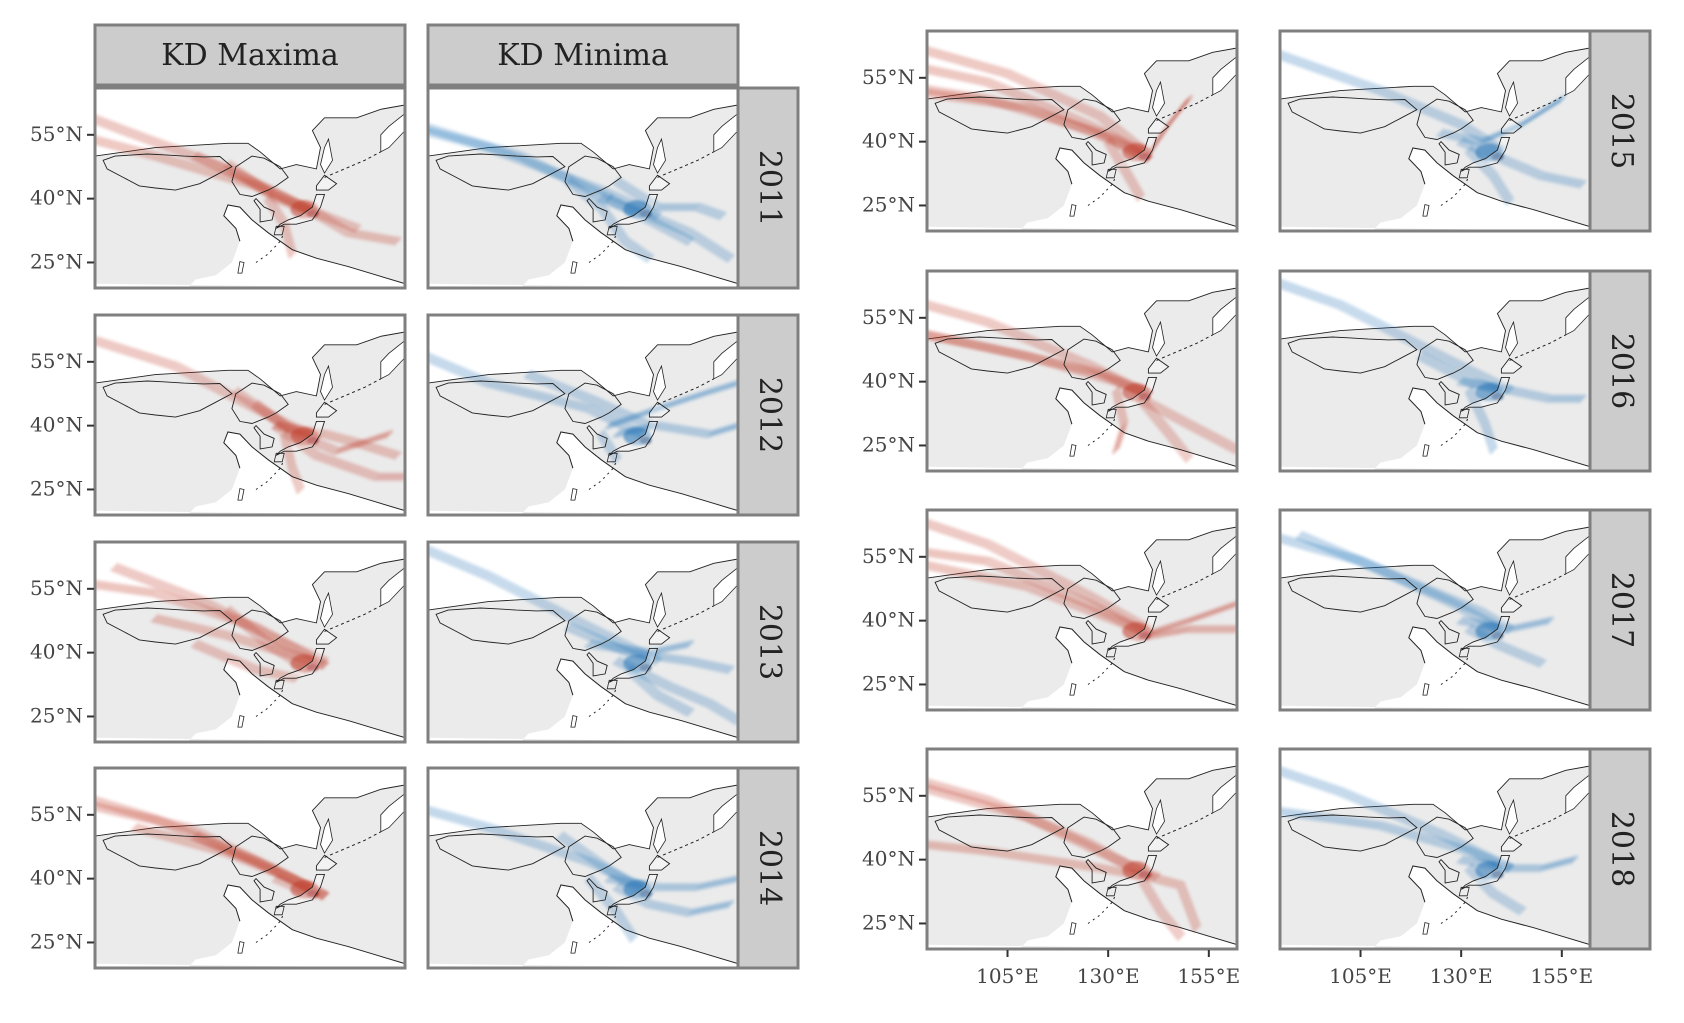  I want to click on y-axis-right-2018: 55°N 40°N 25°N, so click(894, 858).